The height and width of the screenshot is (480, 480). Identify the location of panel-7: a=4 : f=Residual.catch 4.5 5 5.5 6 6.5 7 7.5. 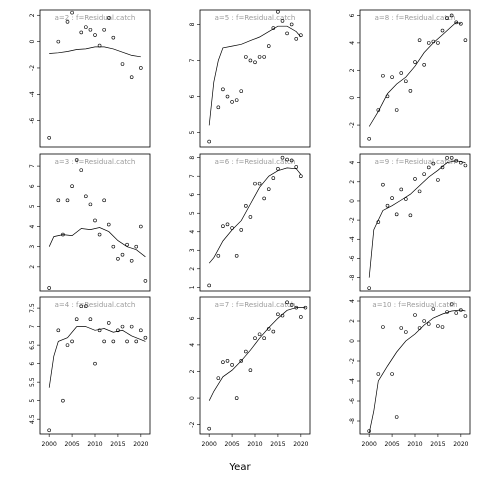
(90, 365).